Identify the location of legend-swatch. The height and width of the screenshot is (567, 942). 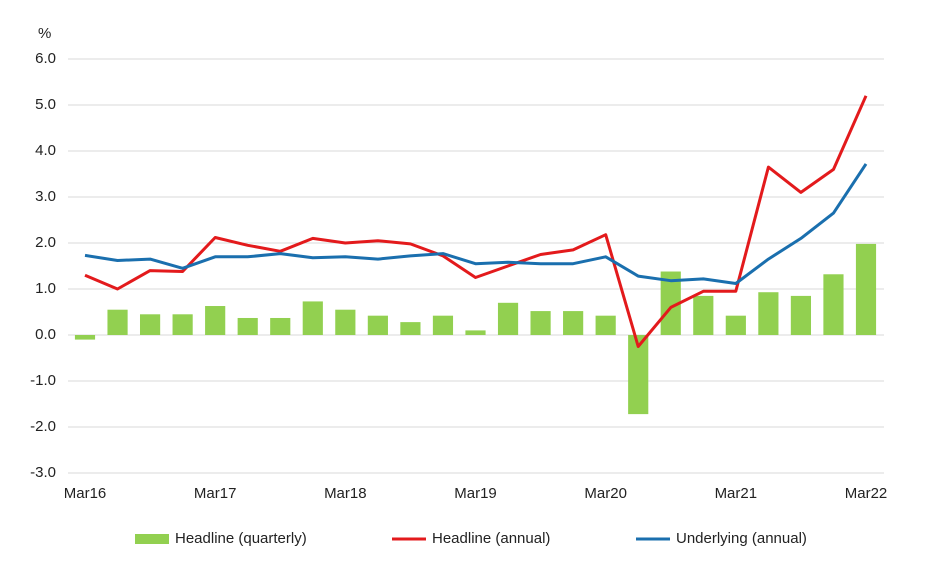
(152, 539).